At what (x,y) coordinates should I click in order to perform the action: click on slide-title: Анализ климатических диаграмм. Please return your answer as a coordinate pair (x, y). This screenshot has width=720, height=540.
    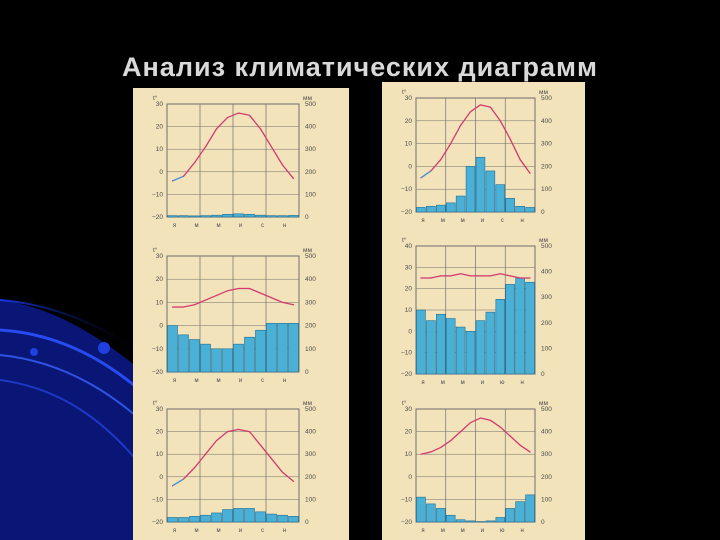
    Looking at the image, I should click on (360, 67).